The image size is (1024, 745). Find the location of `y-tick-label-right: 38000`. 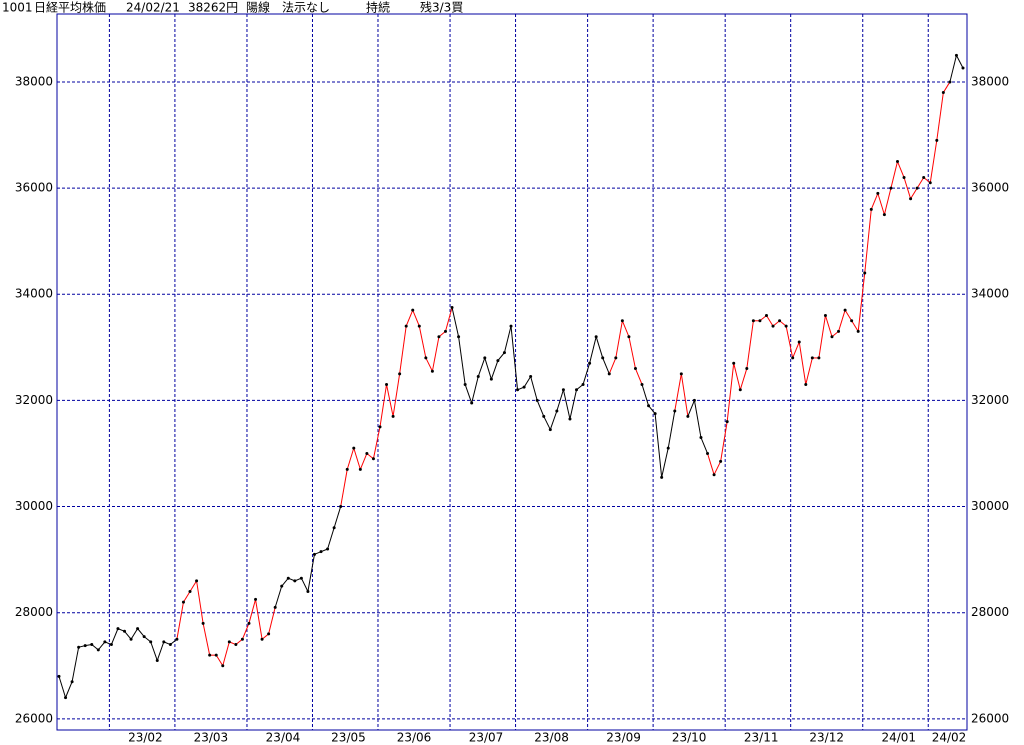

y-tick-label-right: 38000 is located at coordinates (990, 81).